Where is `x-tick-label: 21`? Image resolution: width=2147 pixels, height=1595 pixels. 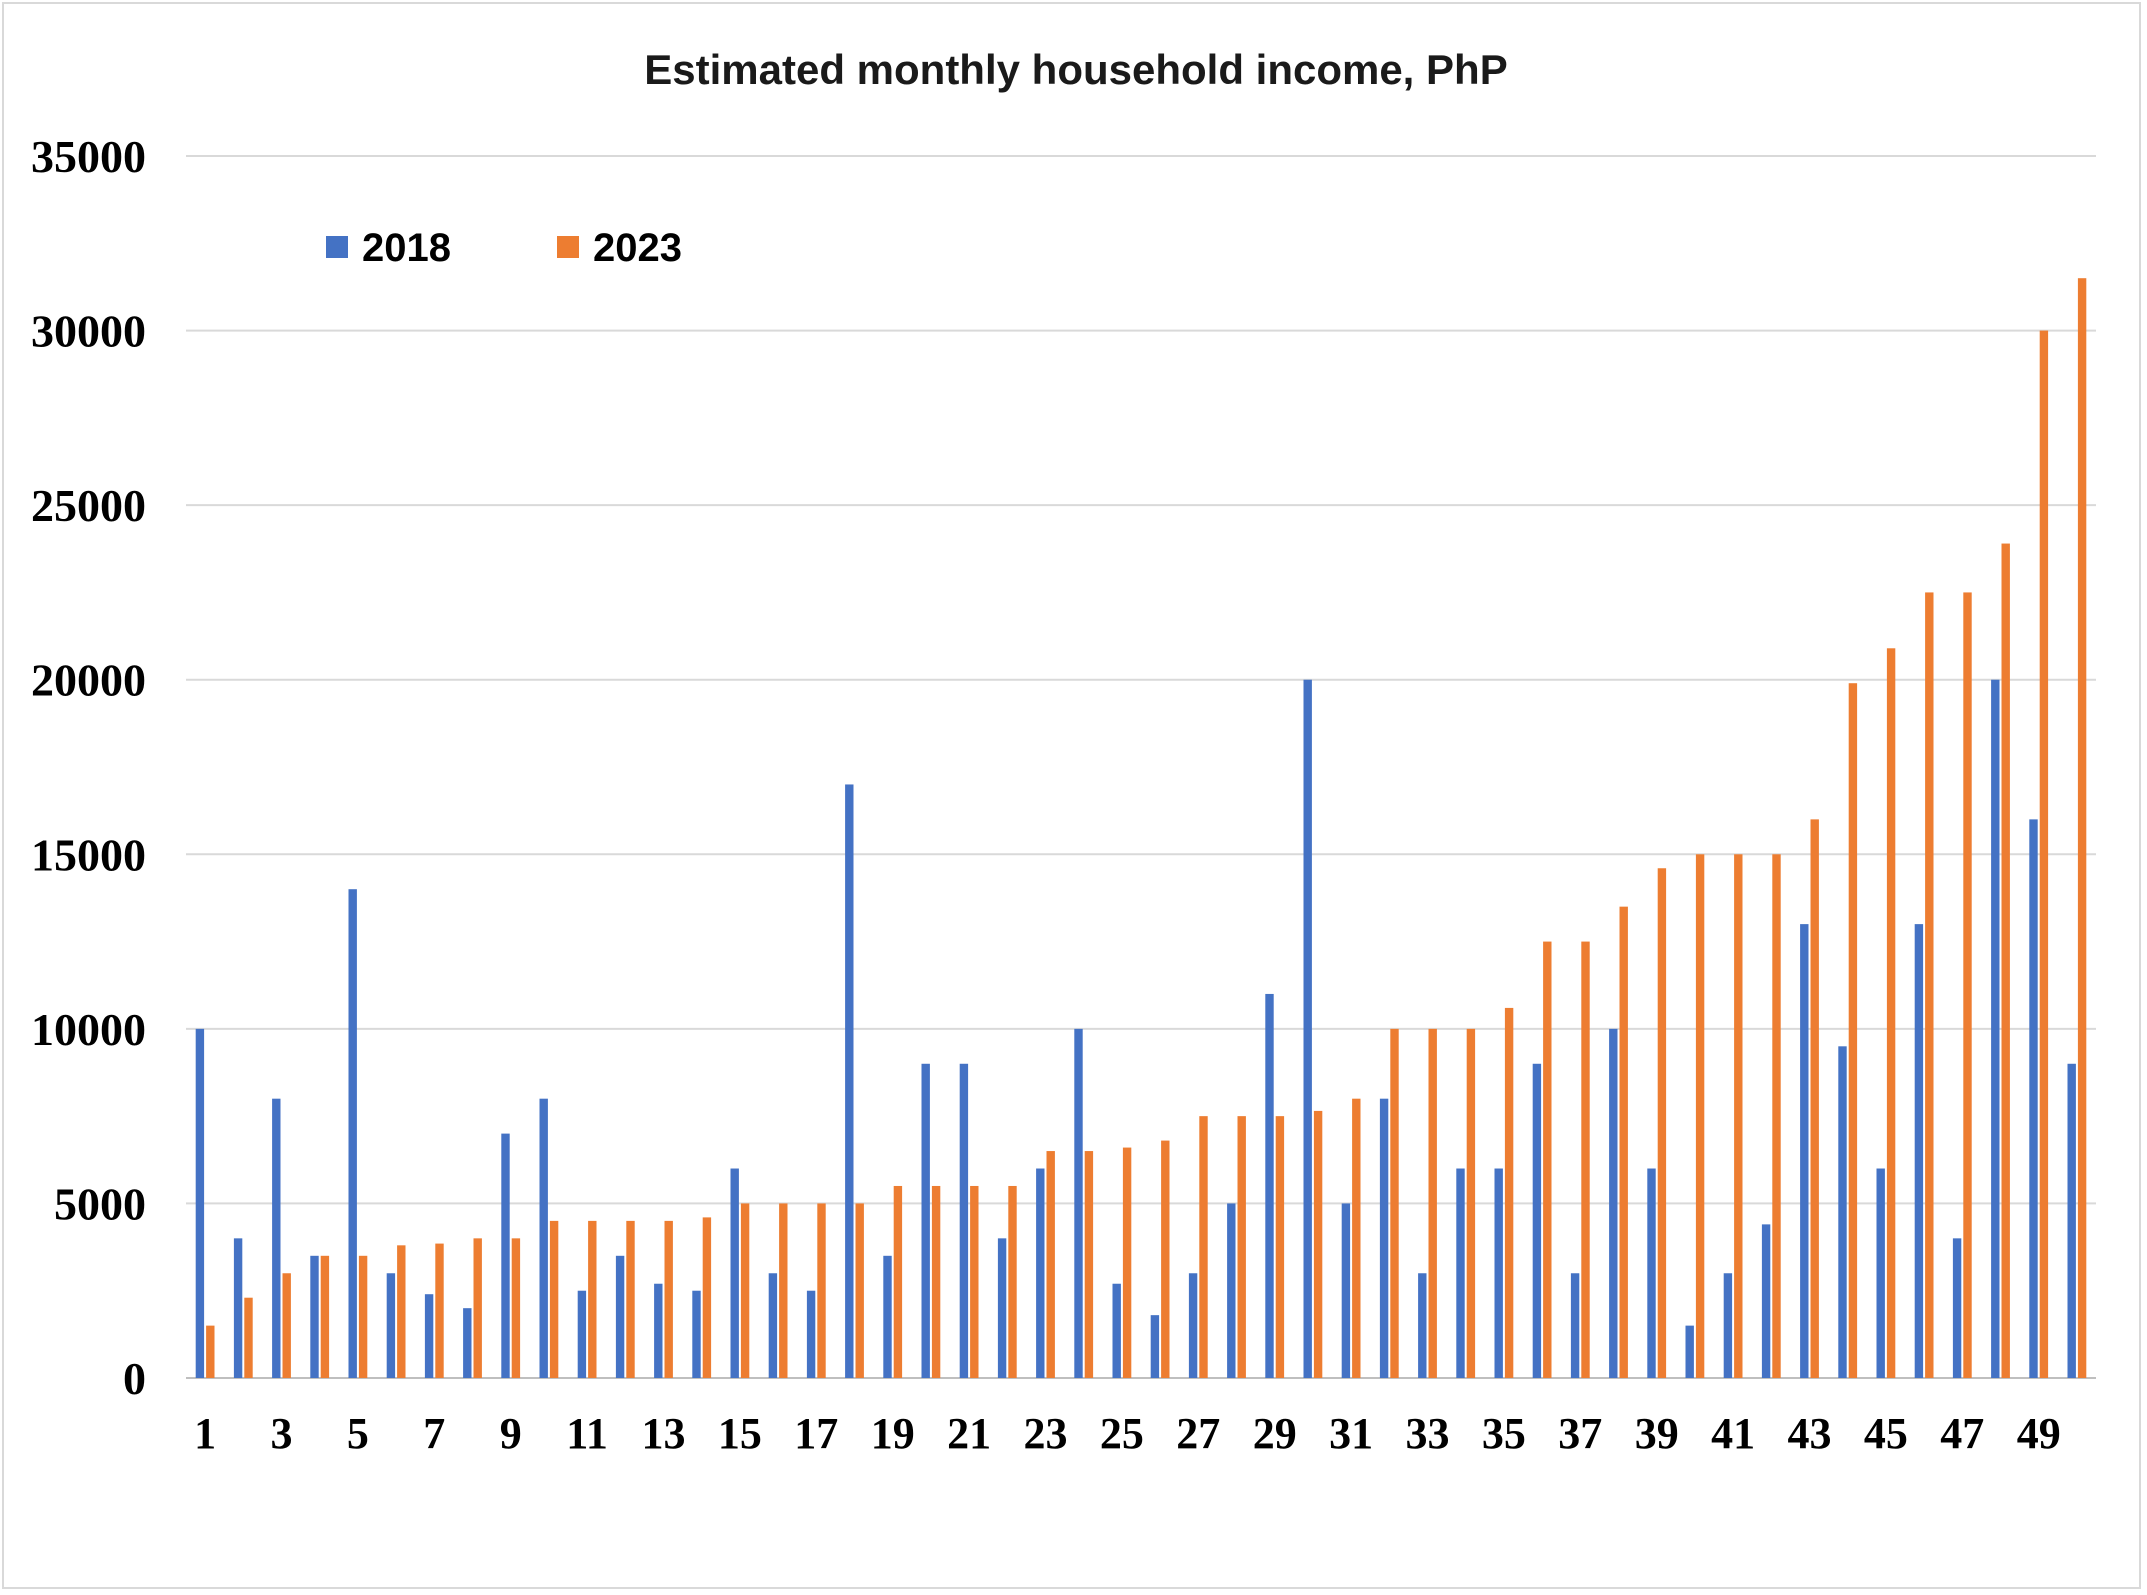
x-tick-label: 21 is located at coordinates (969, 1433).